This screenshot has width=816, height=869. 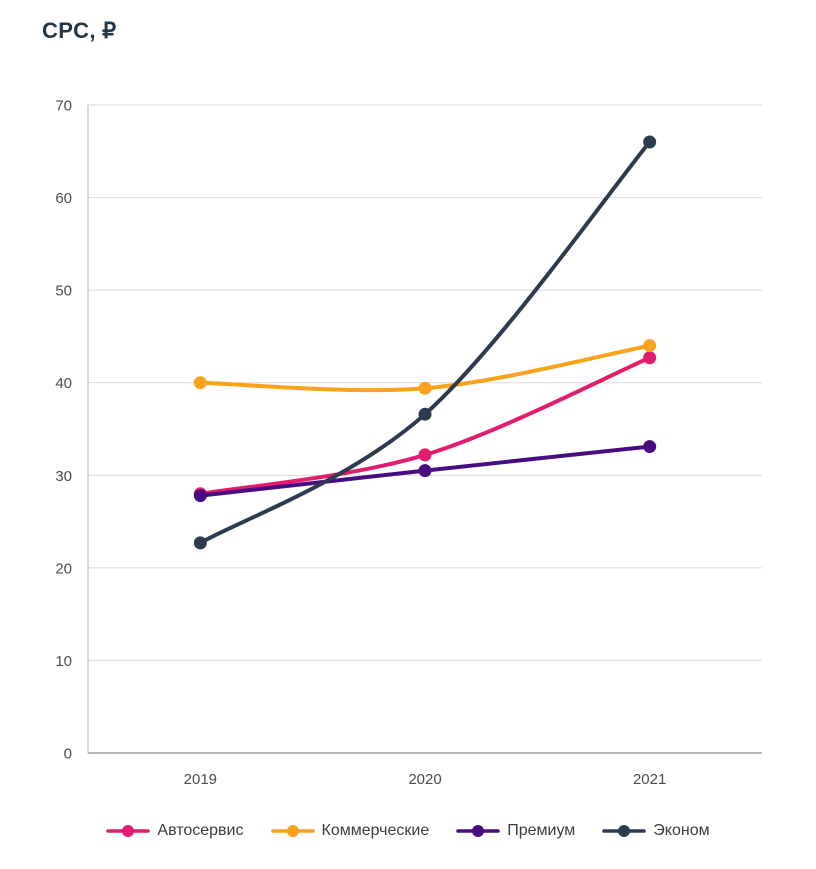 I want to click on legend-label: Коммерческие, so click(x=375, y=830).